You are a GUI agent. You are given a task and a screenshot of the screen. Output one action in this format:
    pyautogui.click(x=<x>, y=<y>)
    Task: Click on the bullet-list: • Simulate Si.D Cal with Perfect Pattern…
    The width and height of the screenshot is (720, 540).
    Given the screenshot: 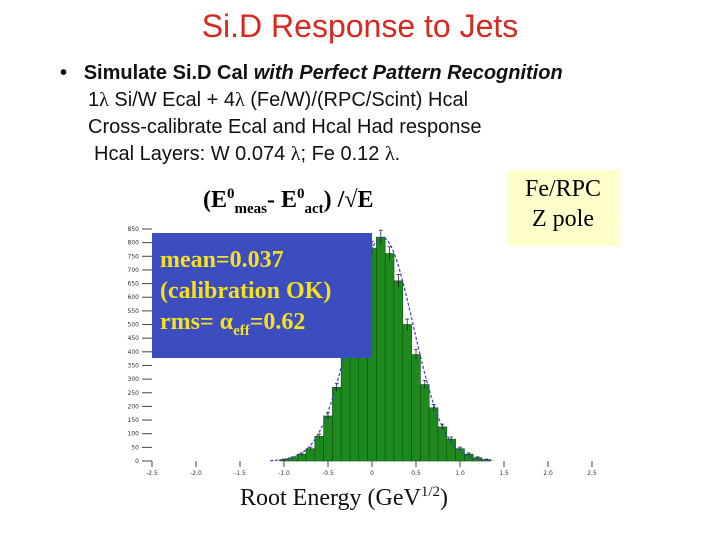 What is the action you would take?
    pyautogui.click(x=311, y=114)
    